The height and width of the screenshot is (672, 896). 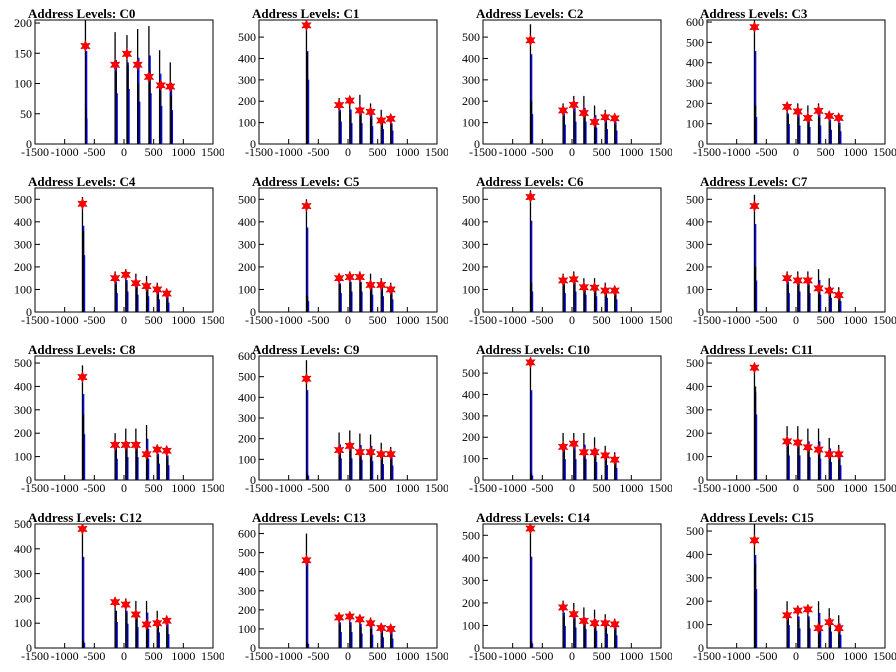 I want to click on panel-title: Address Levels: C3, so click(x=754, y=13).